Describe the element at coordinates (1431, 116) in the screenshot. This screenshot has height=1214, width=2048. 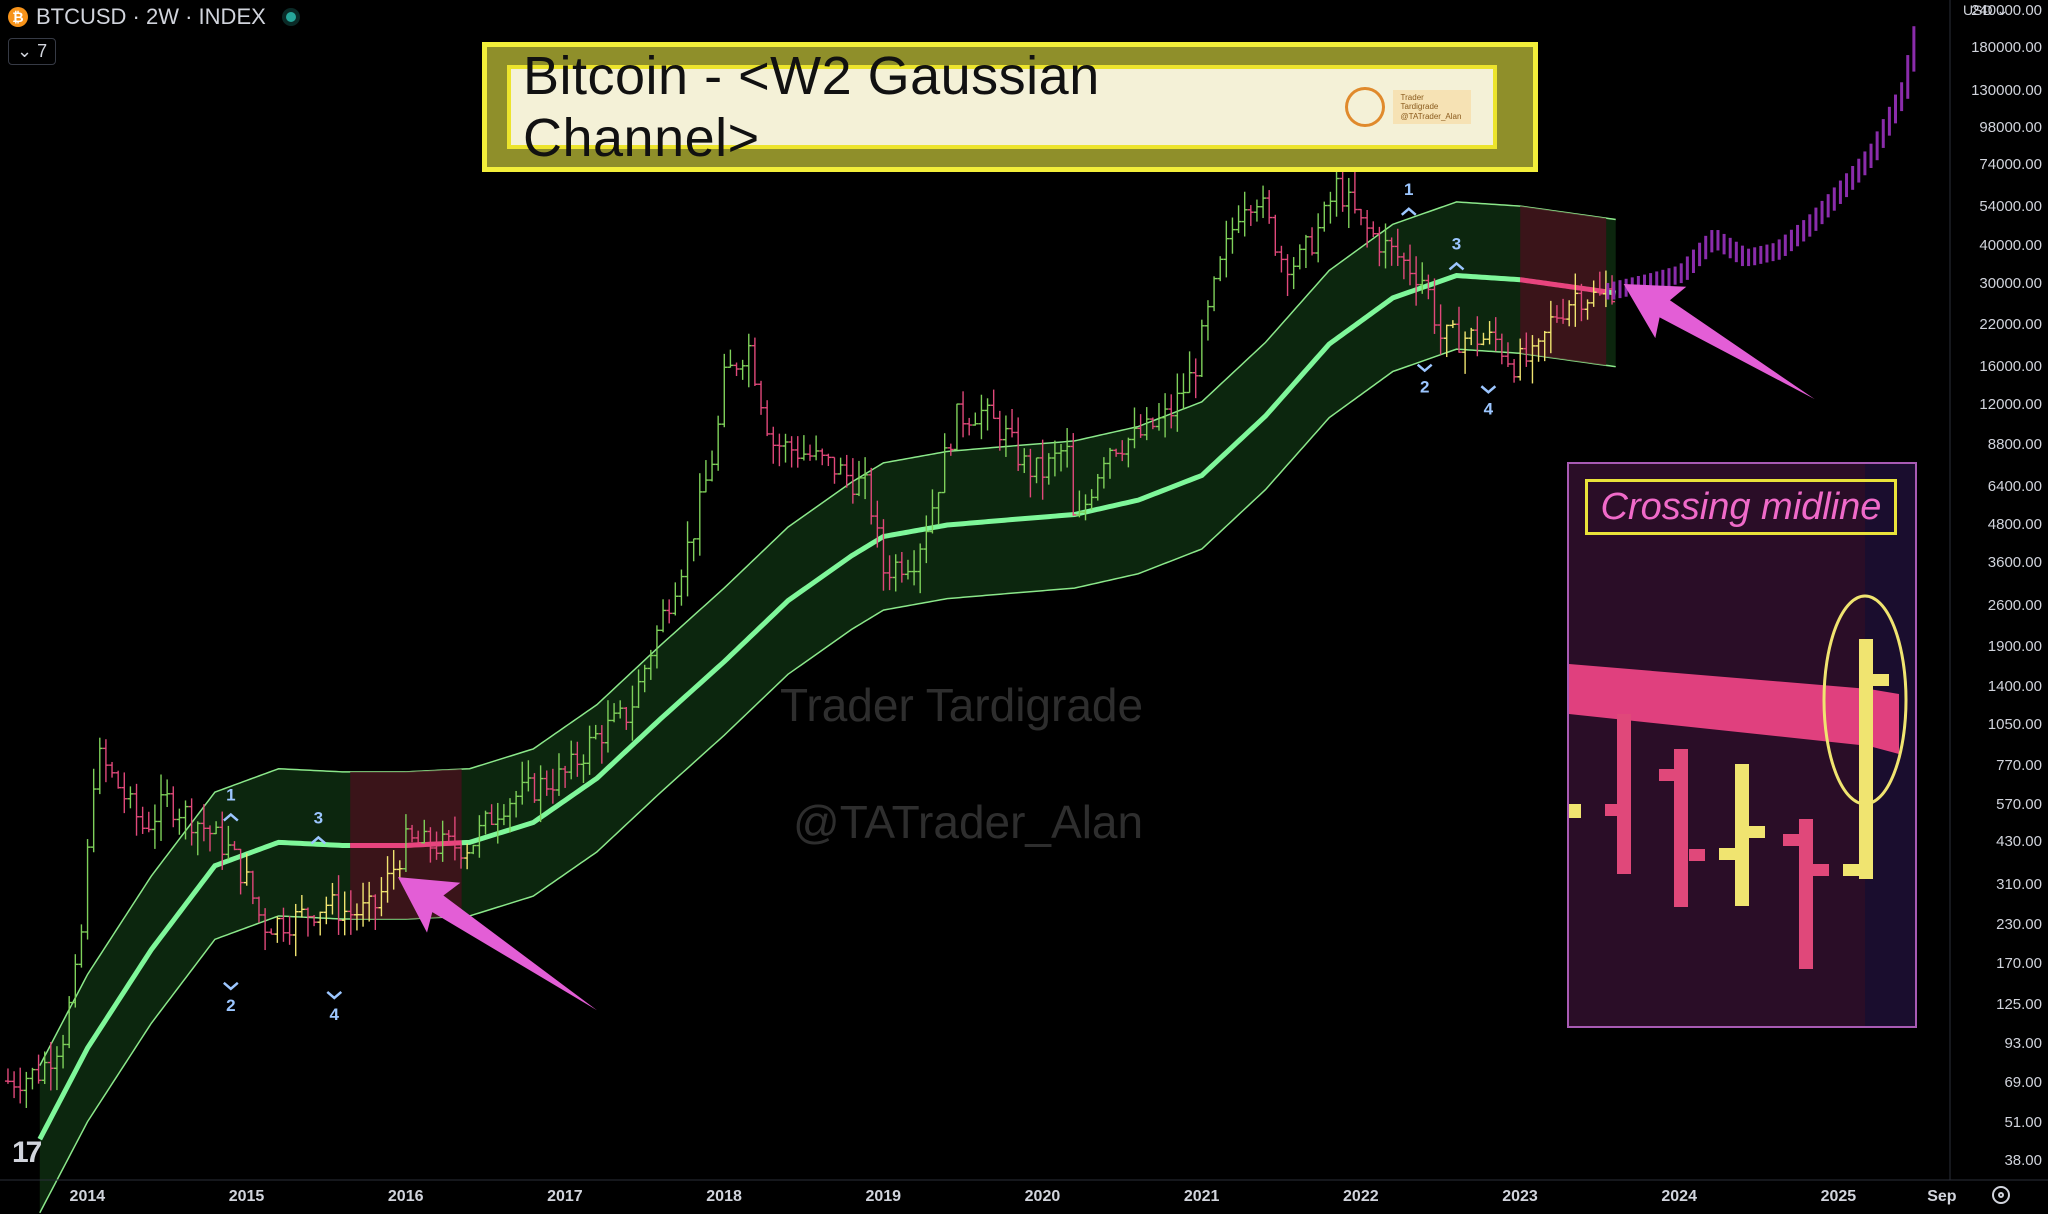
I see `badge-line-2: @TATrader_Alan` at that location.